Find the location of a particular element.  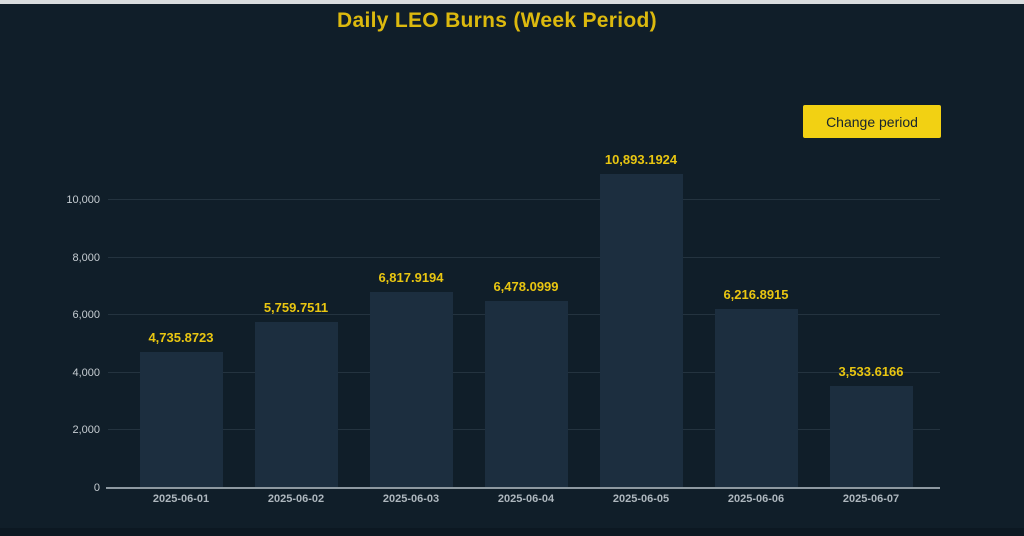

y-axis-tick-label: 10,000 is located at coordinates (83, 200).